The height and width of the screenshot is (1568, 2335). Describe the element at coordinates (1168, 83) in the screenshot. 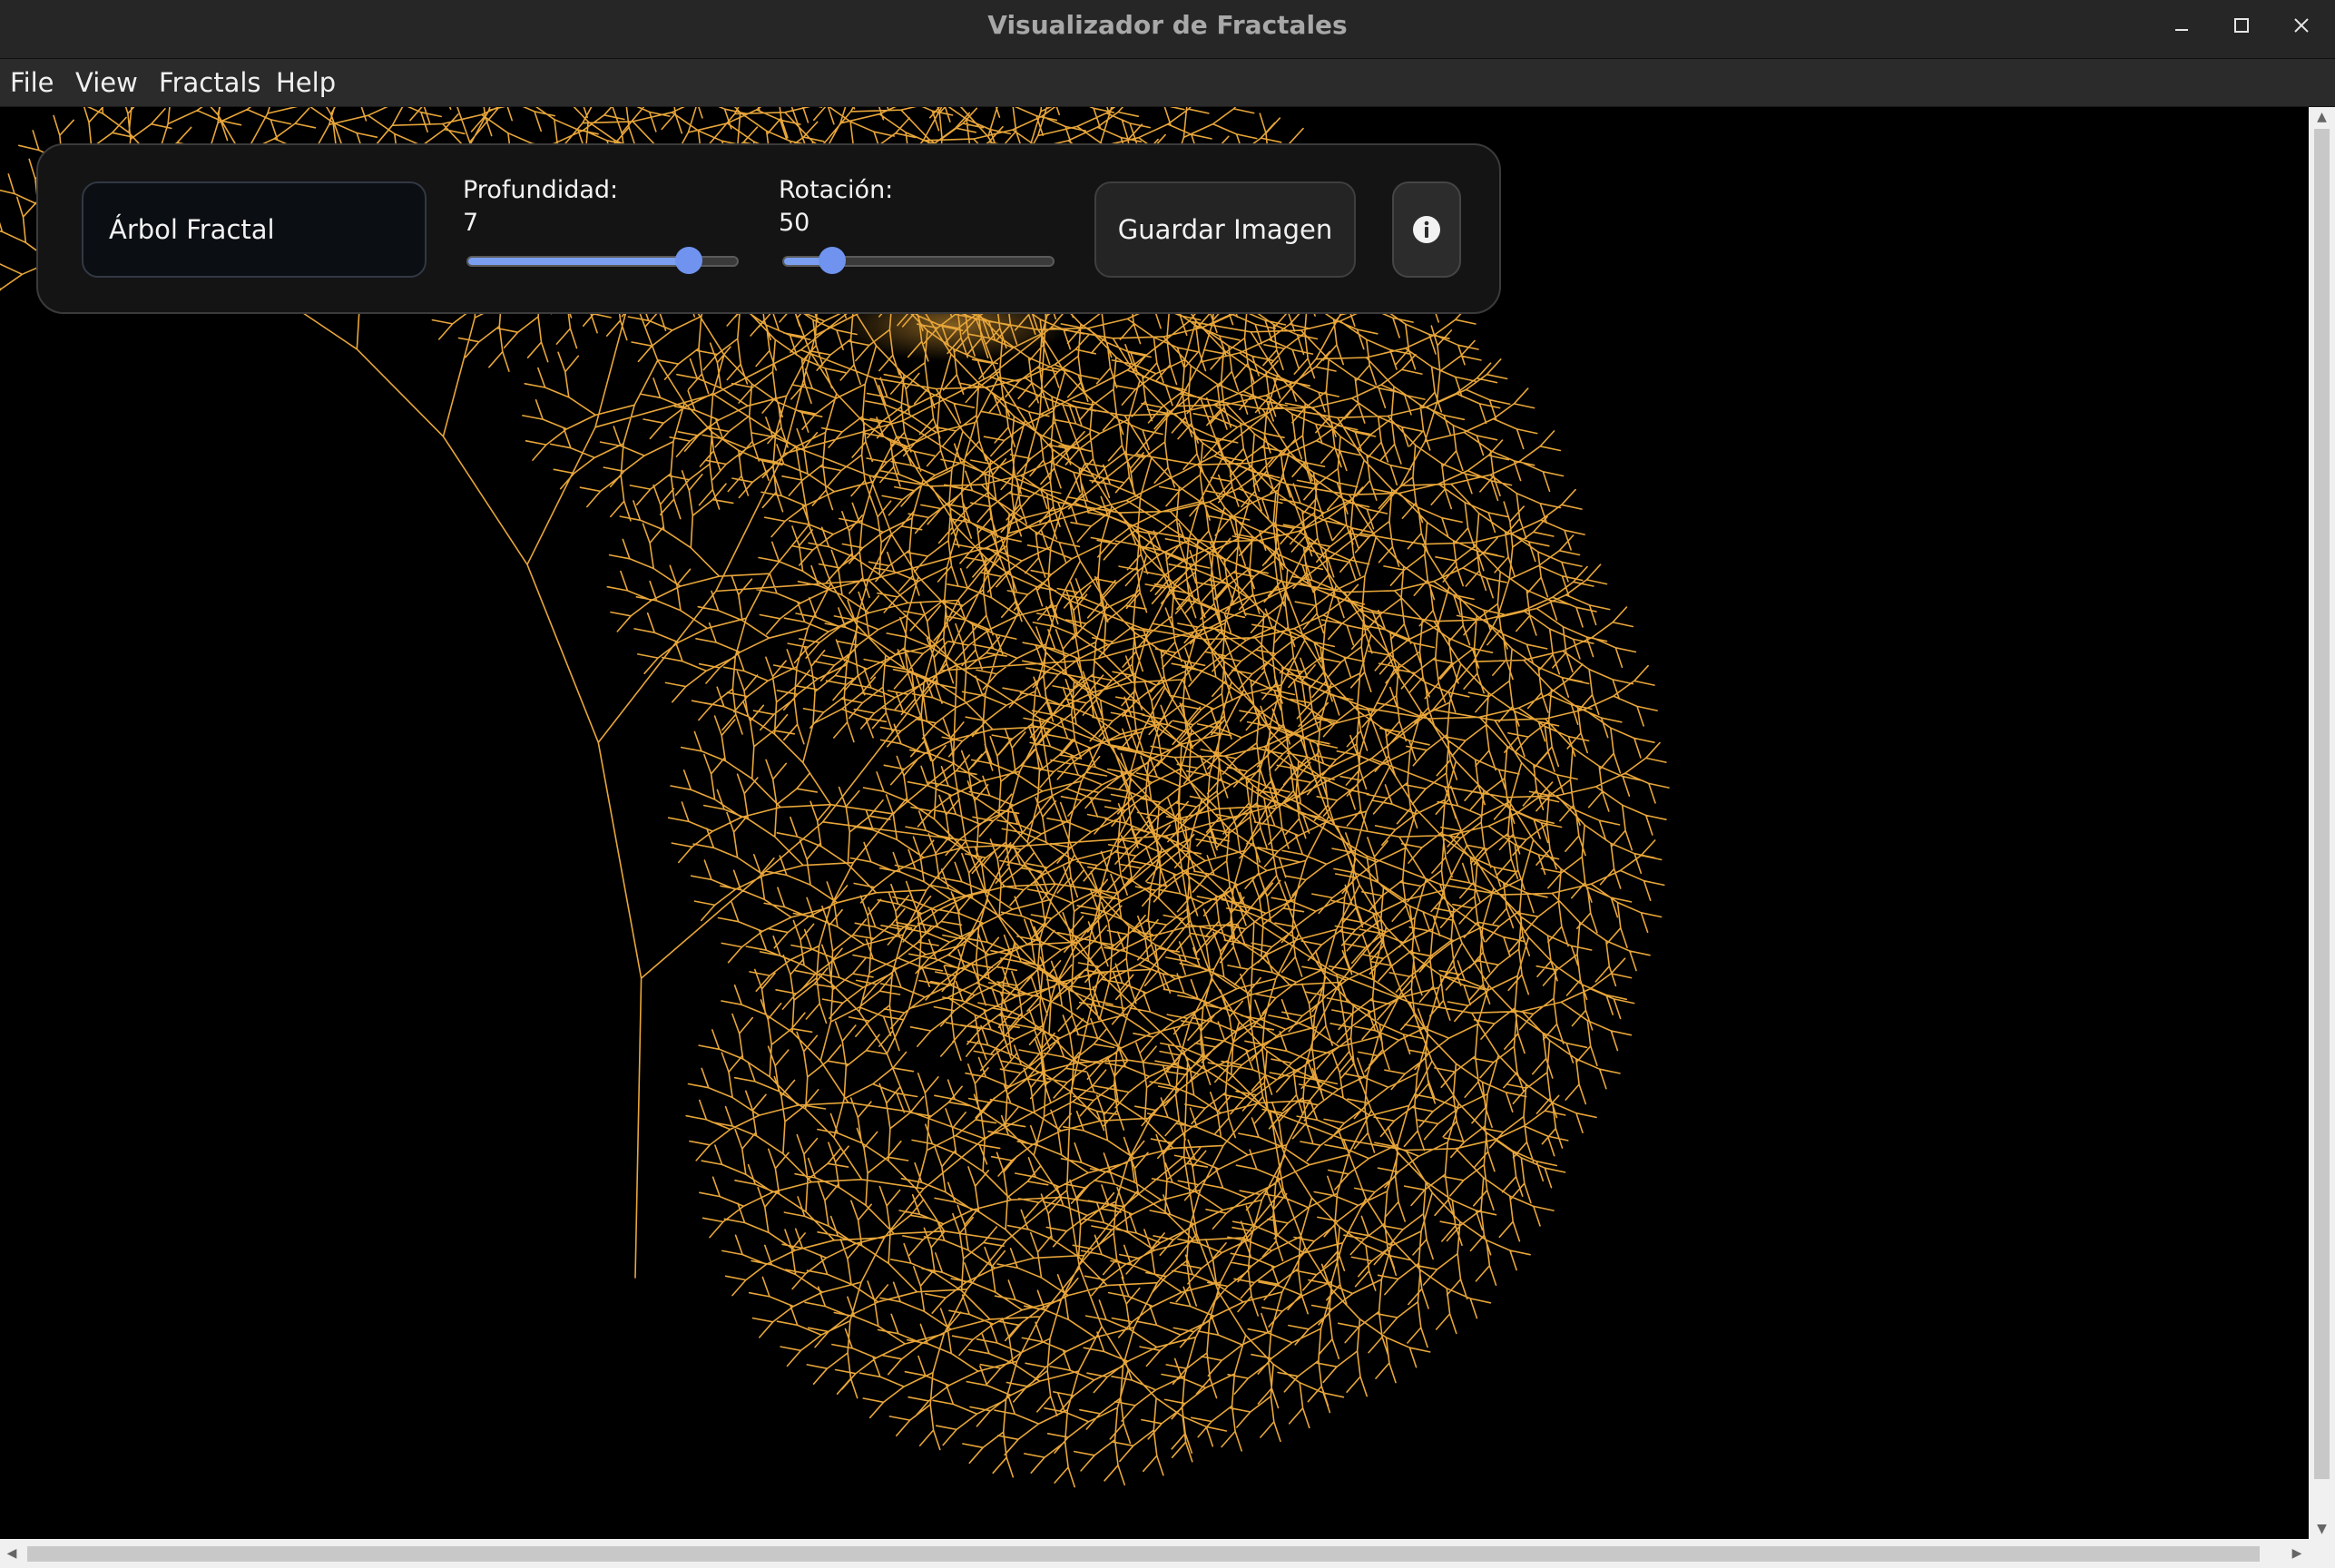

I see `menu-bar: File View Fractals Help` at that location.